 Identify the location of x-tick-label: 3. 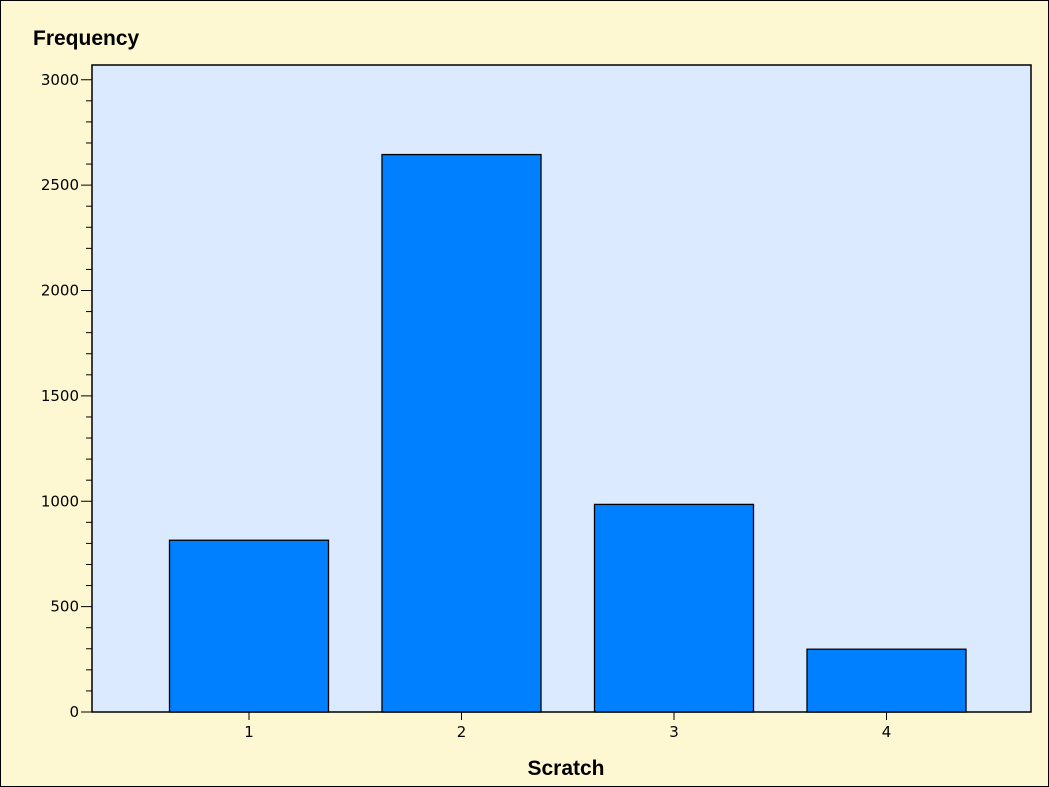
(674, 732).